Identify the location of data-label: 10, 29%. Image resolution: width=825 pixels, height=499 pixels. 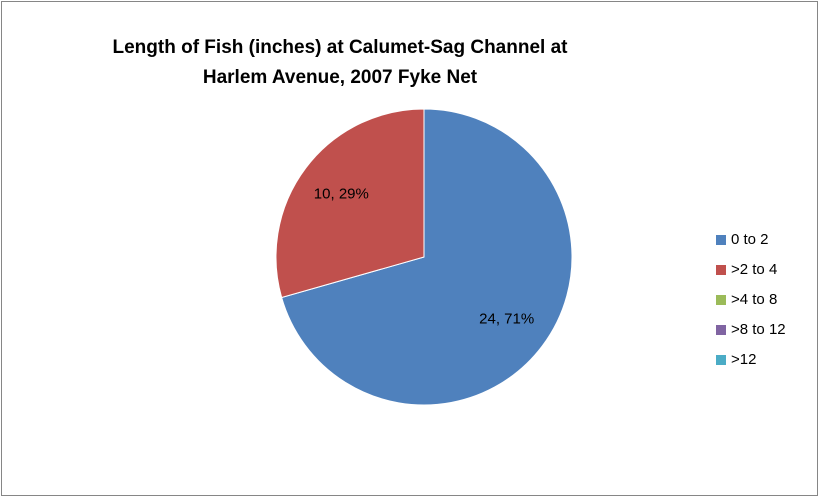
(341, 194).